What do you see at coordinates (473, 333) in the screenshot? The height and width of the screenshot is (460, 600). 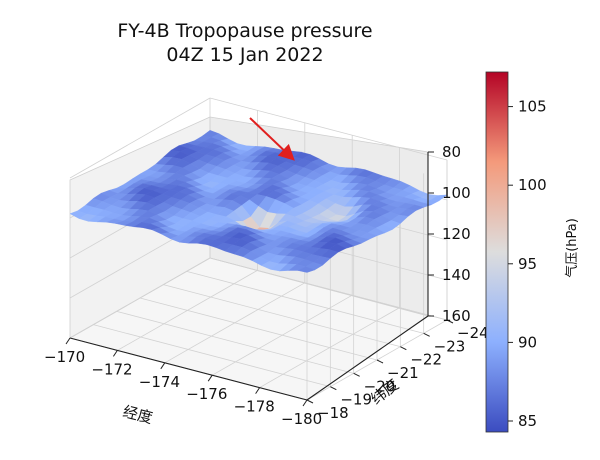 I see `y-tick-label: −24` at bounding box center [473, 333].